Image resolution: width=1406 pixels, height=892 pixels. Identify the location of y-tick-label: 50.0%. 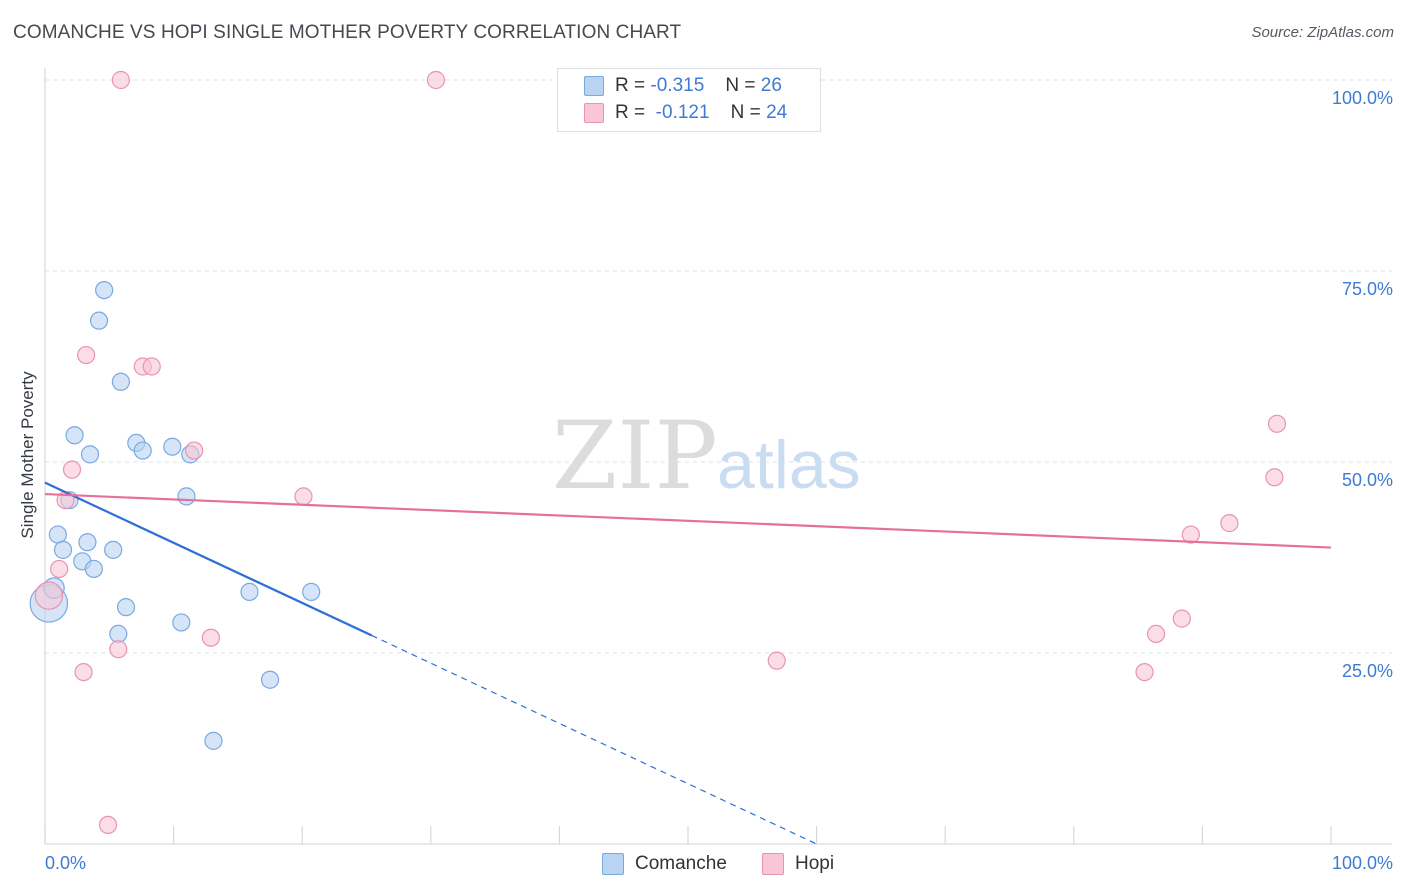
(1367, 480).